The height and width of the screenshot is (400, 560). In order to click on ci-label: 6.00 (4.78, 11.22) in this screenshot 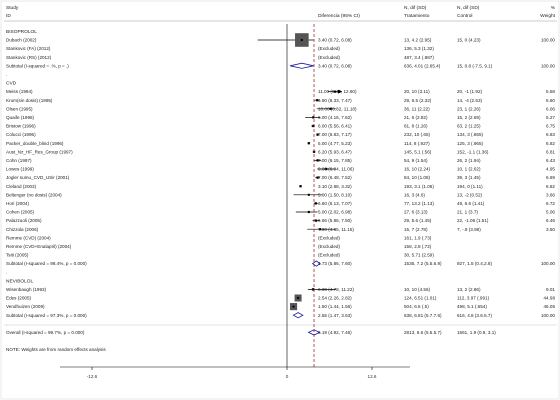, I will do `click(336, 289)`.